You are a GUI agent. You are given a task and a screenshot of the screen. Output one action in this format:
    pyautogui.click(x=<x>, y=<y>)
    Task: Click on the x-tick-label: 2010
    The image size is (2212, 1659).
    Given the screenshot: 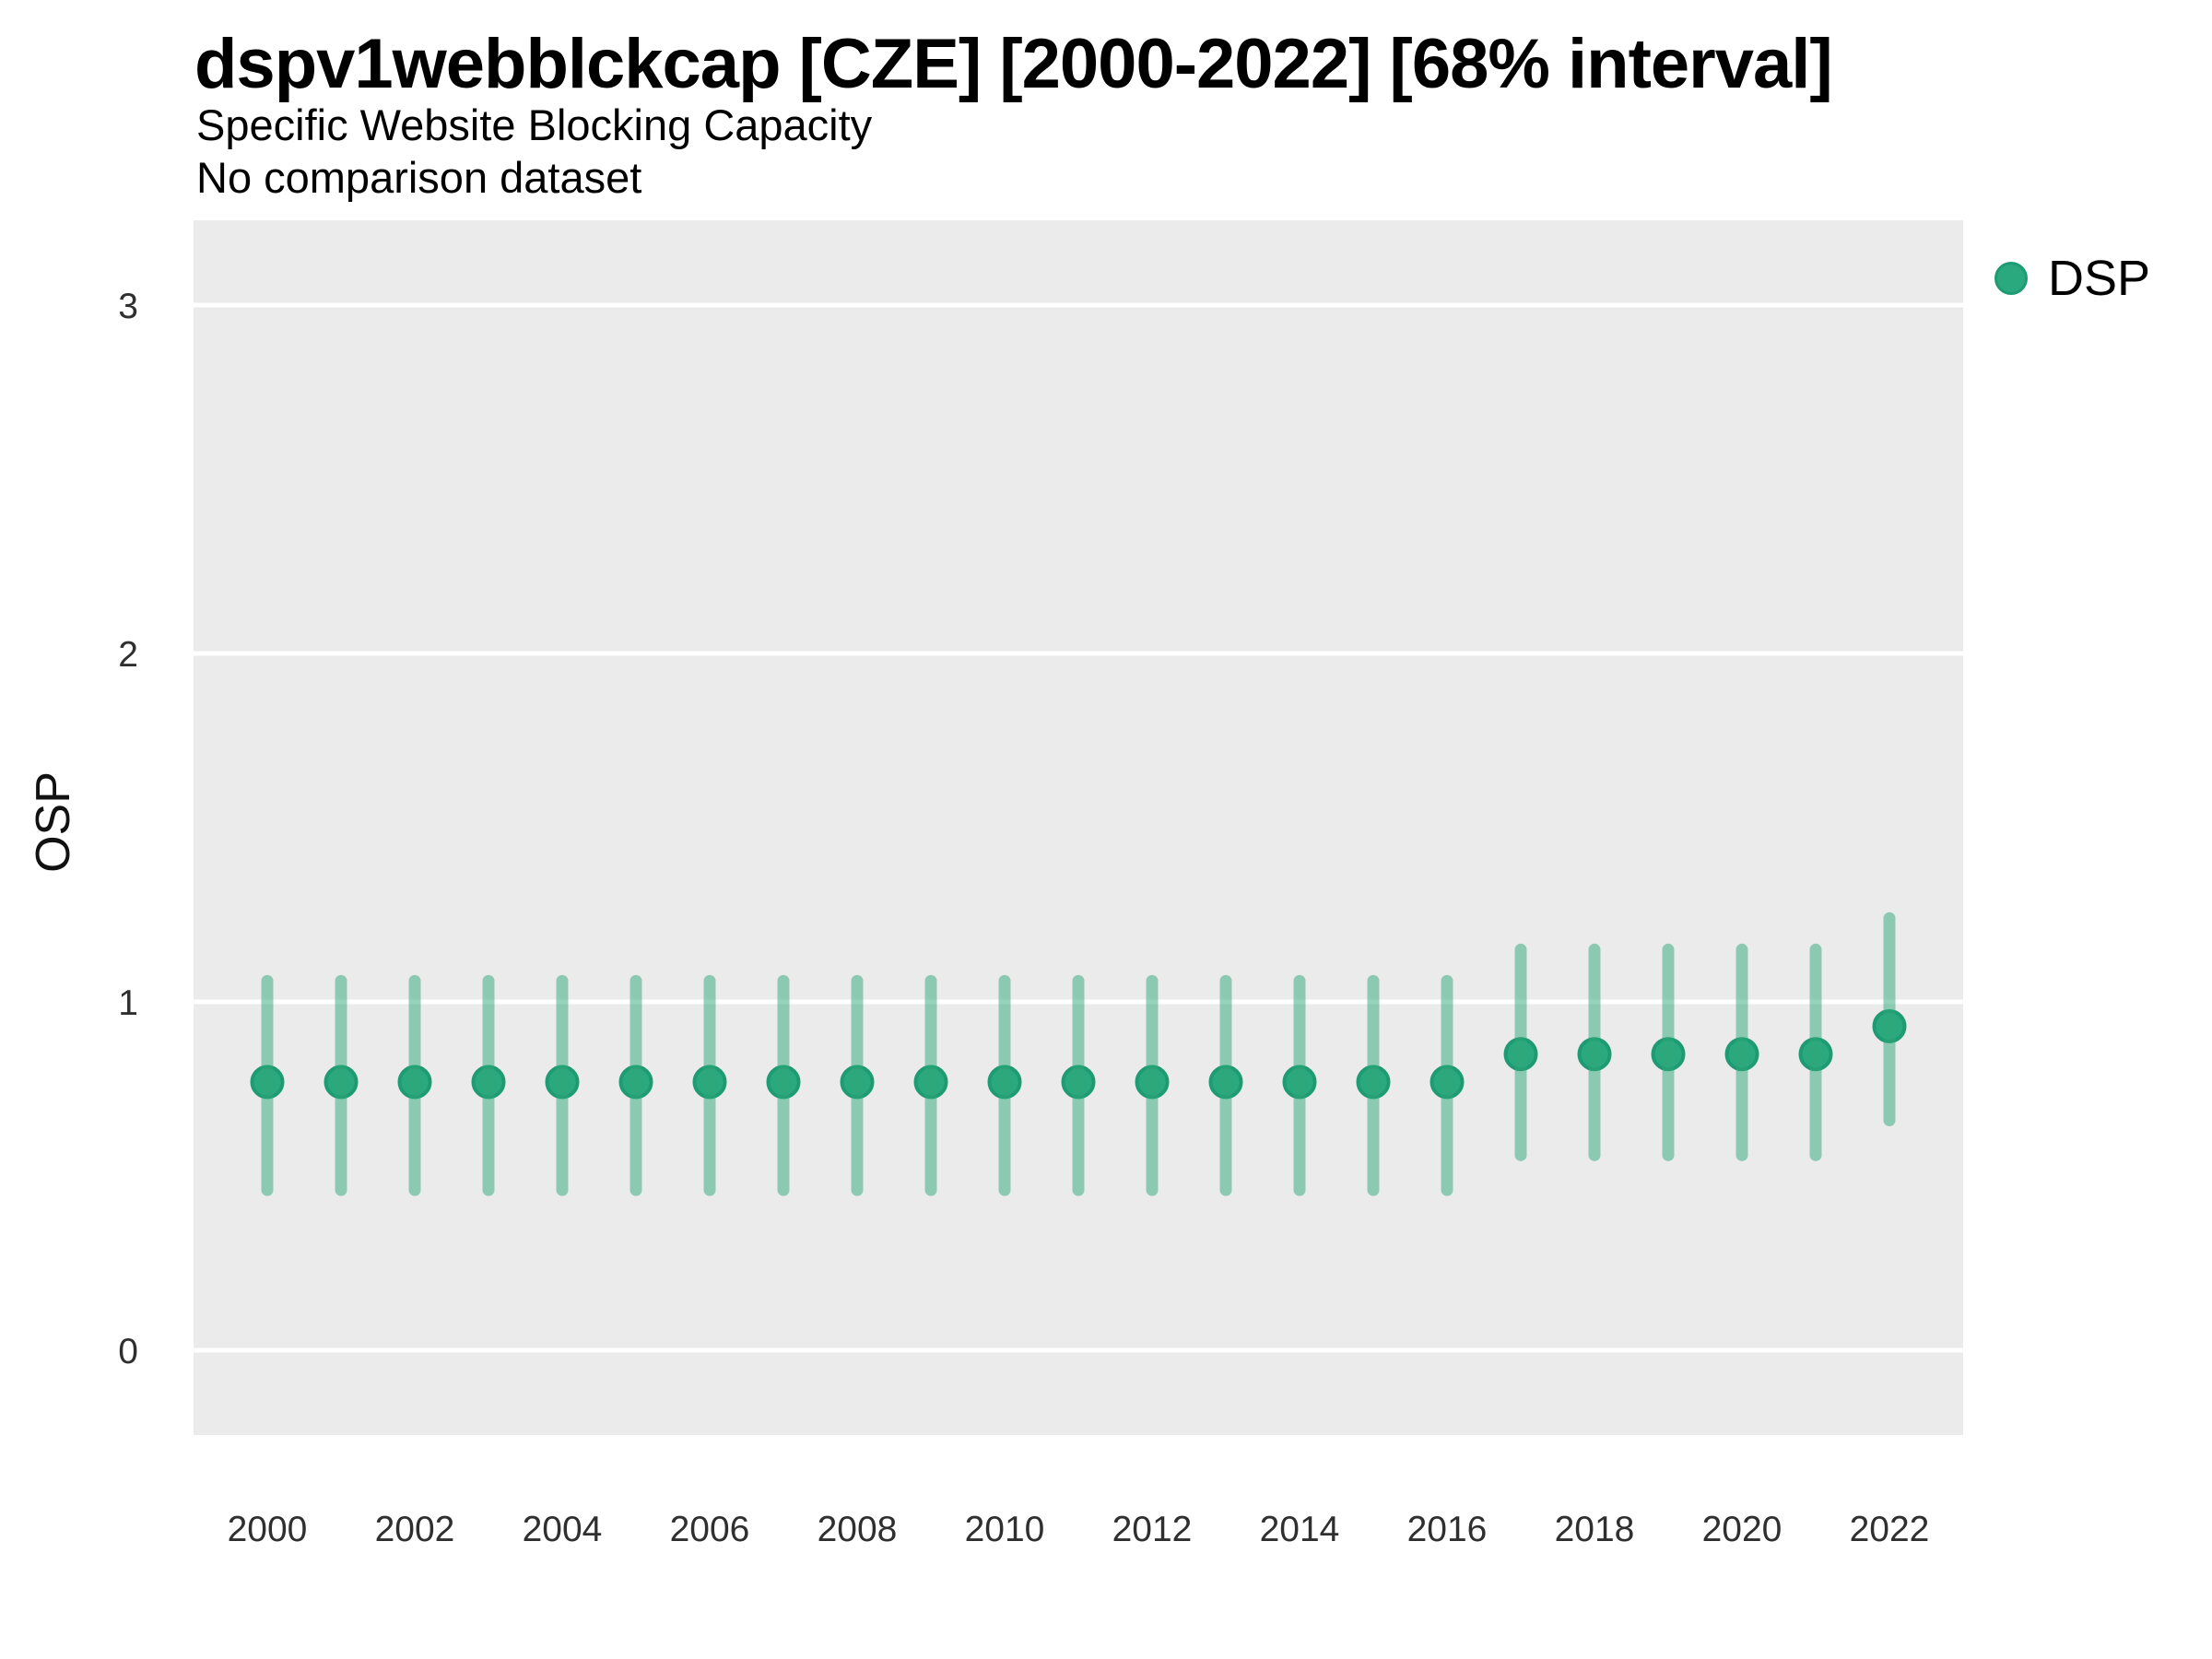 What is the action you would take?
    pyautogui.click(x=1005, y=1529)
    